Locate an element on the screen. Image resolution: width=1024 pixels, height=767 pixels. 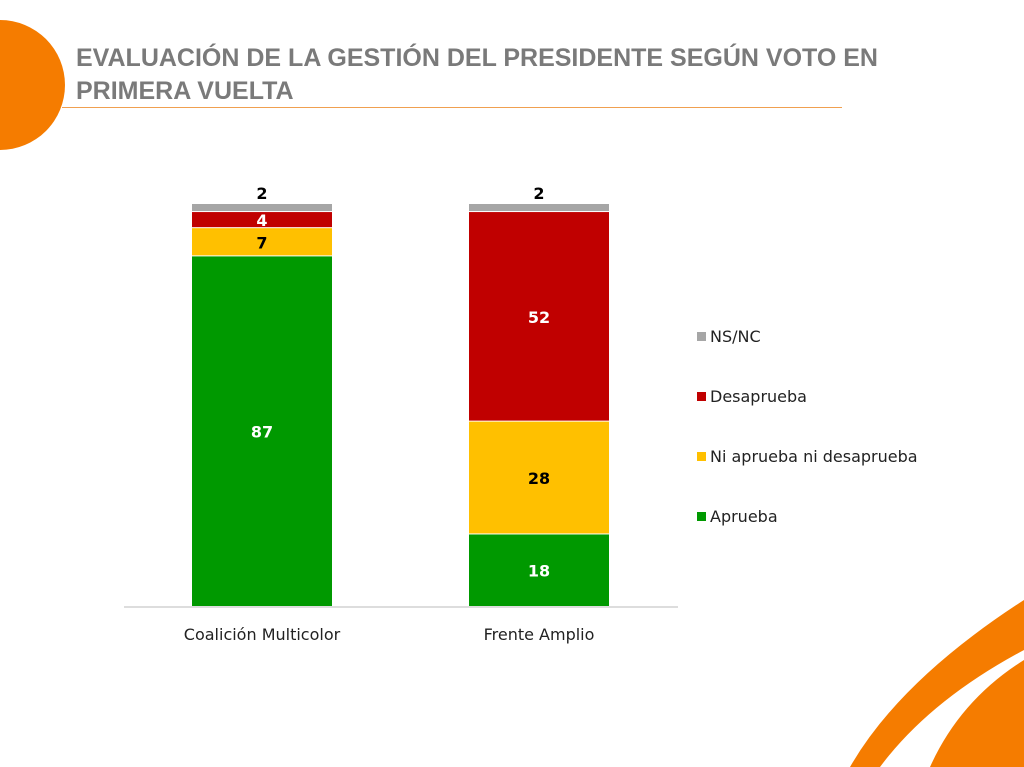
legend-label: Aprueba is located at coordinates (744, 516).